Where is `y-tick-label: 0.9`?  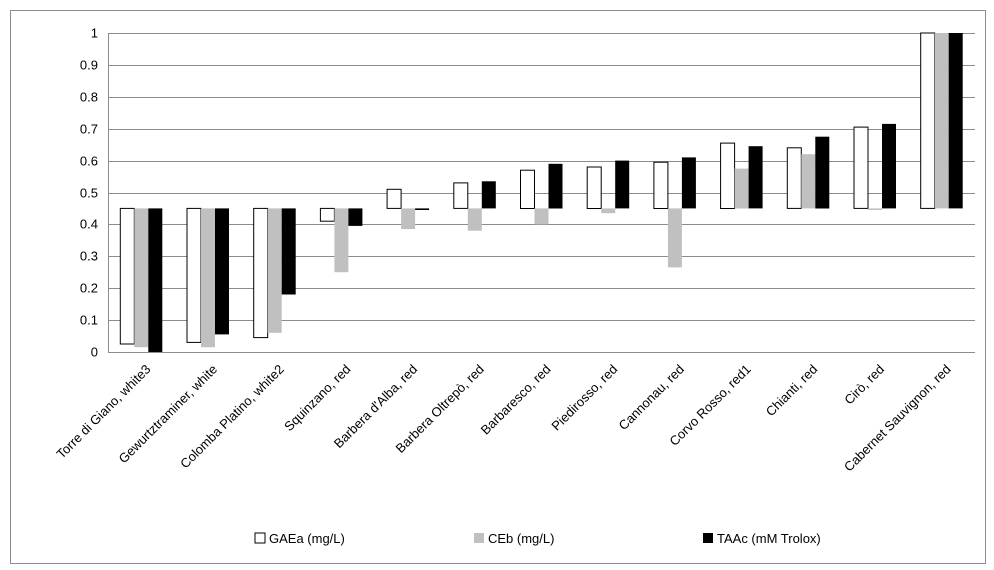 y-tick-label: 0.9 is located at coordinates (89, 65).